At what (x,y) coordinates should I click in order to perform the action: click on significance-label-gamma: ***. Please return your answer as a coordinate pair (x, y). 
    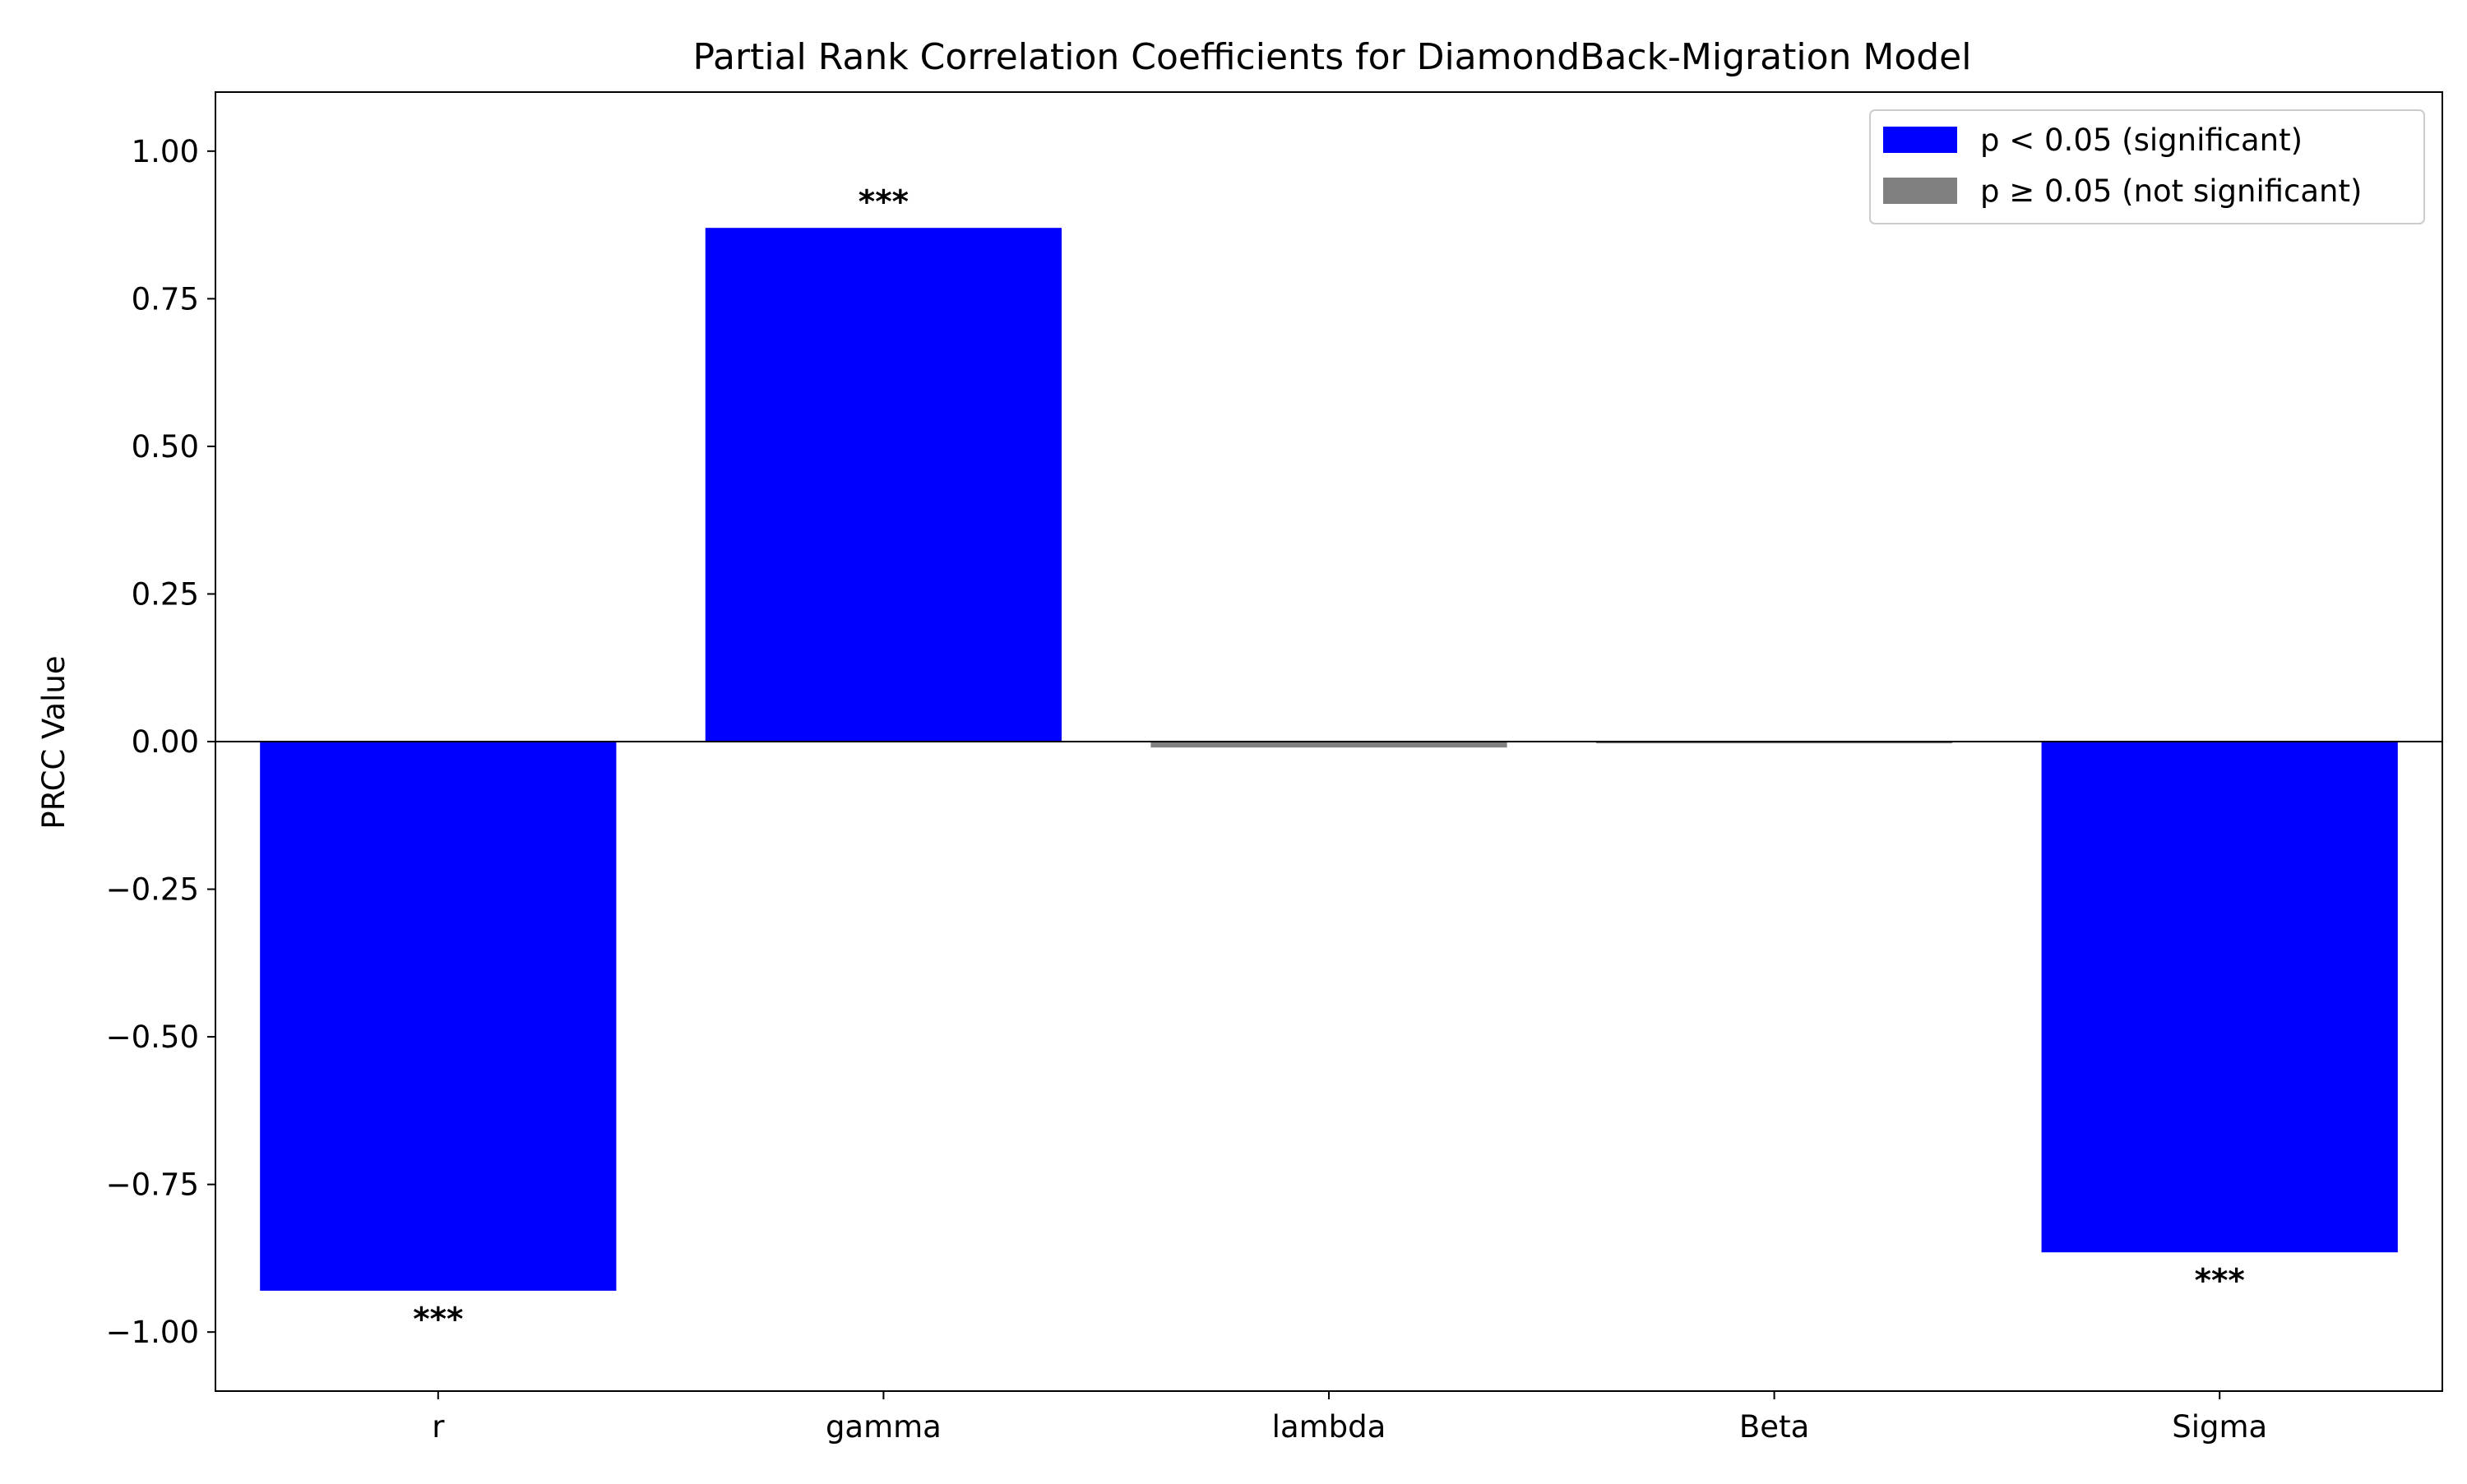
    Looking at the image, I should click on (884, 203).